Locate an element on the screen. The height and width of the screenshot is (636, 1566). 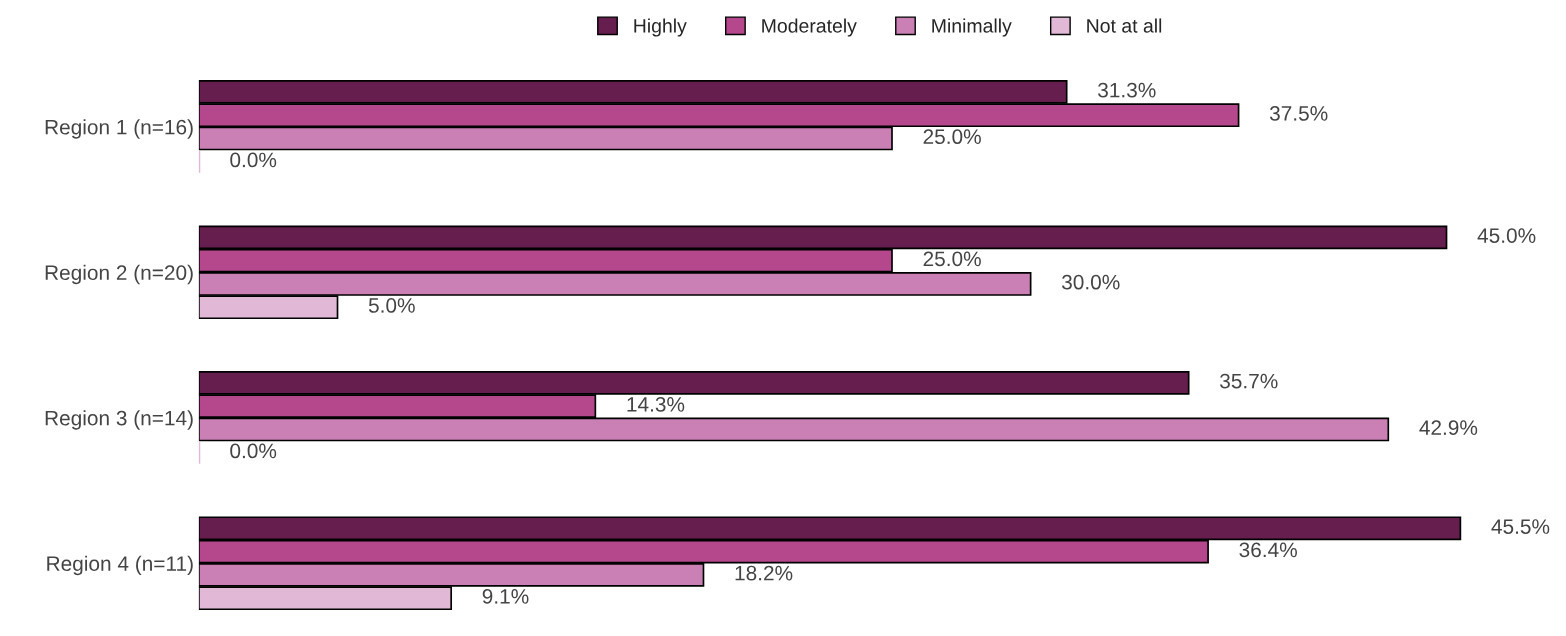
legend-label: Minimally is located at coordinates (972, 27).